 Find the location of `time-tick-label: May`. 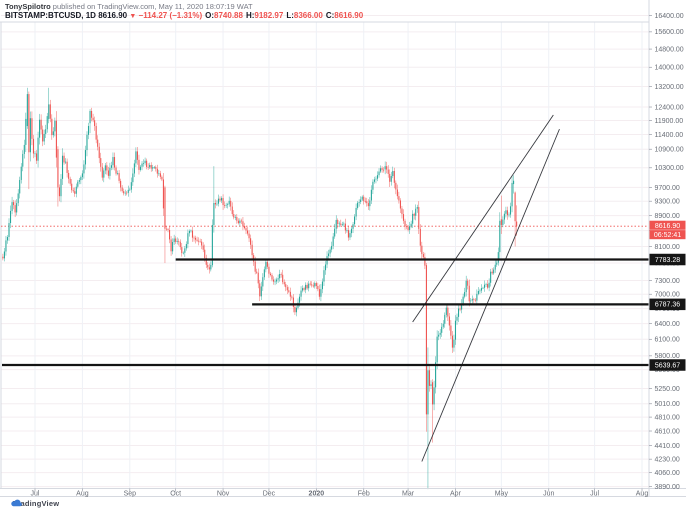

time-tick-label: May is located at coordinates (502, 494).